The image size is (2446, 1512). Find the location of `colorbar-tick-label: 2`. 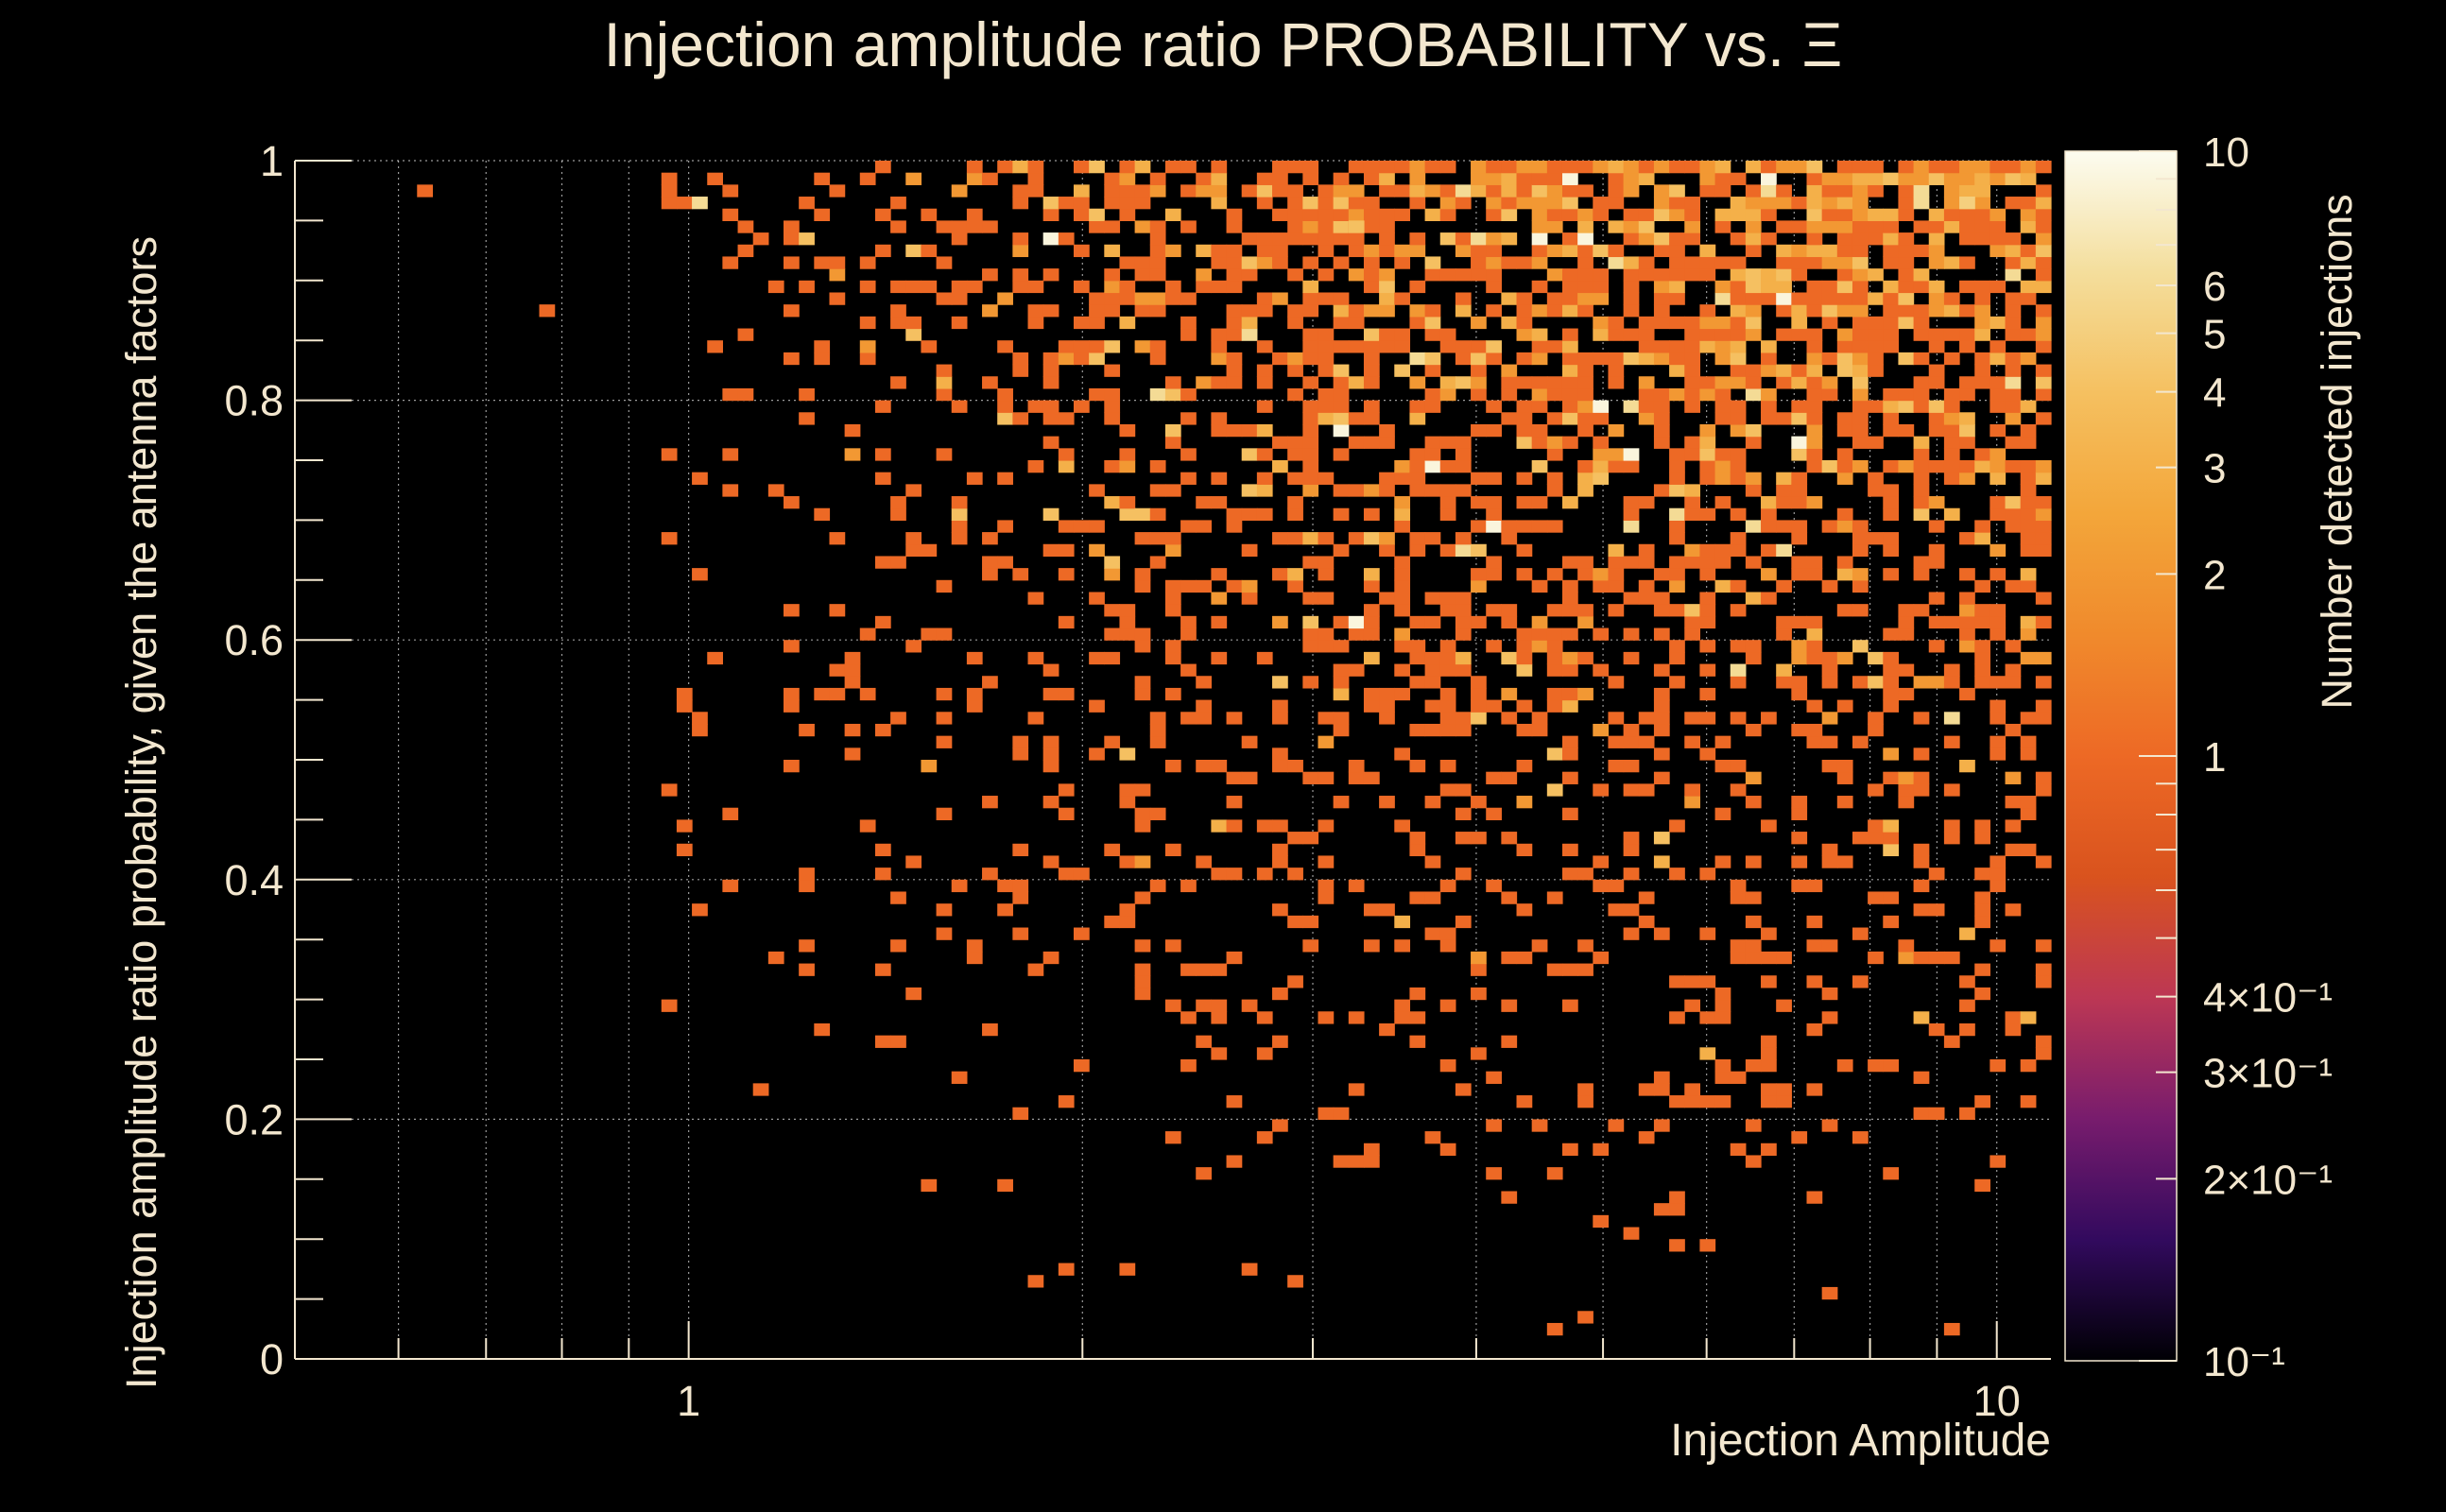

colorbar-tick-label: 2 is located at coordinates (2214, 575).